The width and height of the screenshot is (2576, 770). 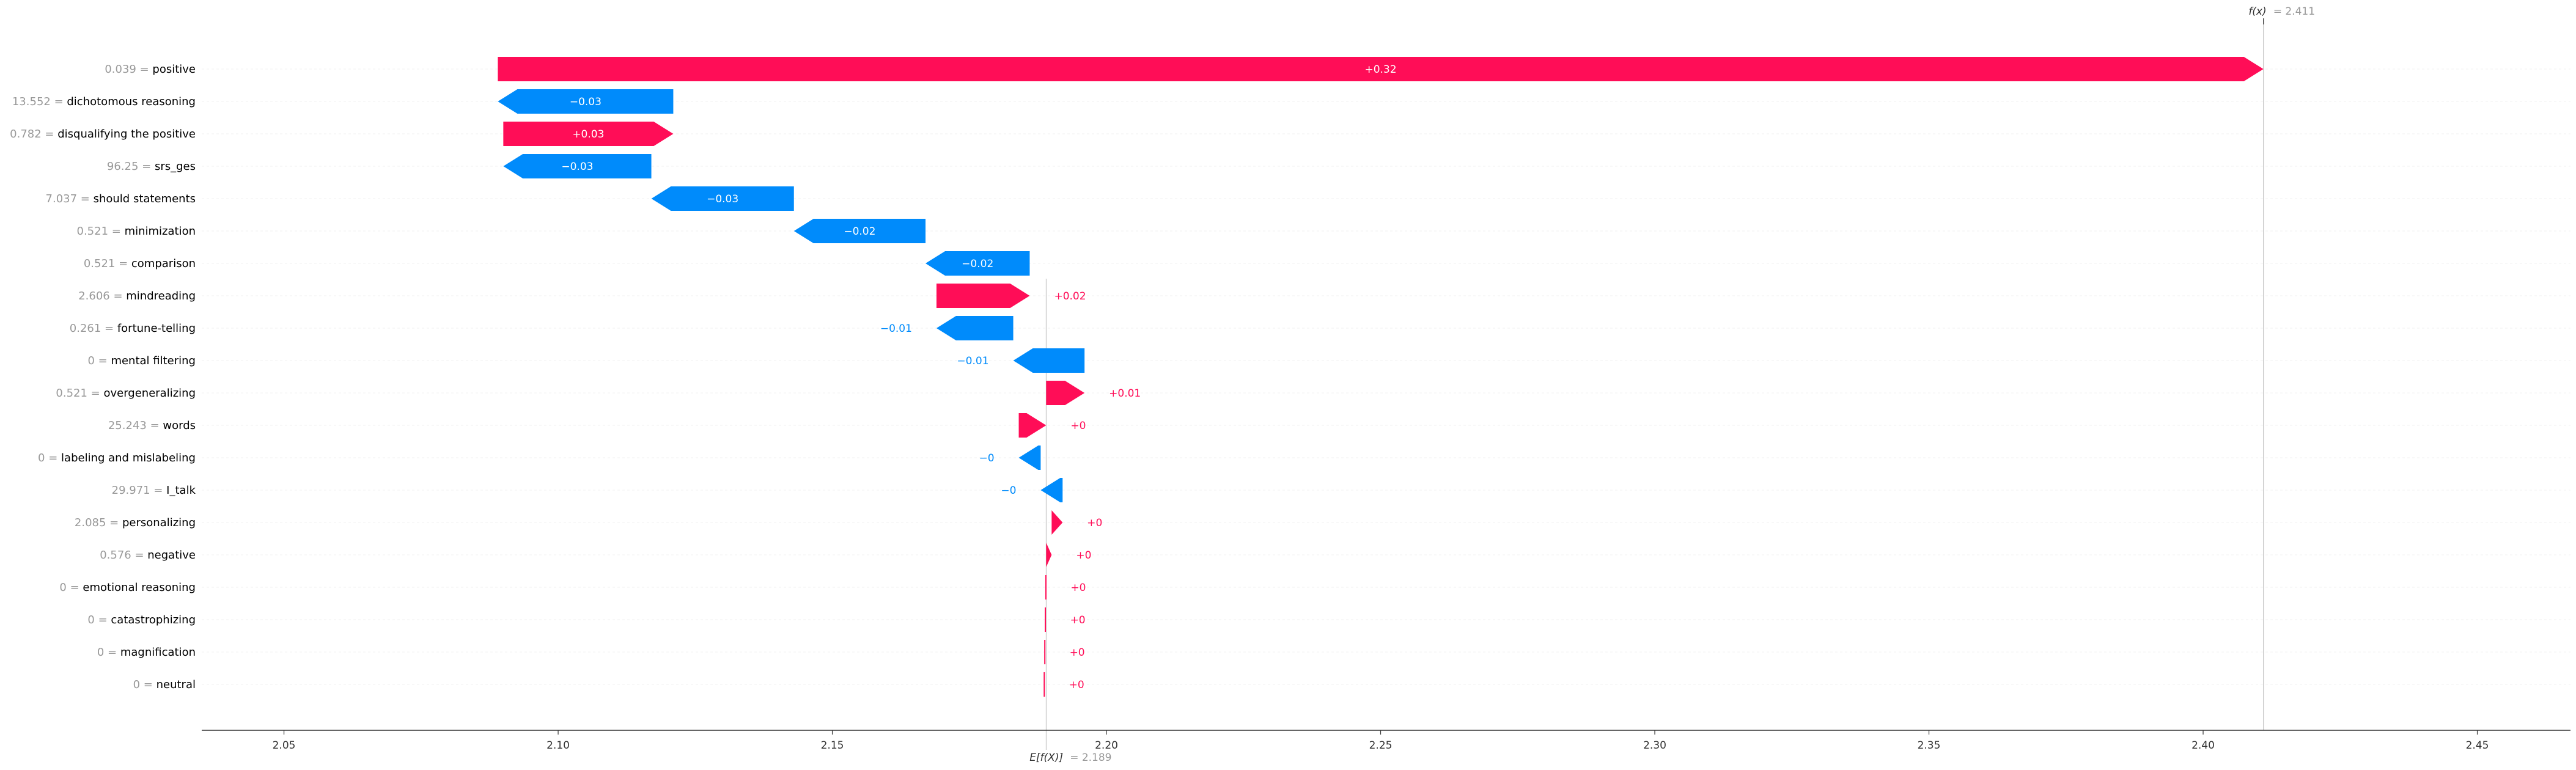 I want to click on base-value-text: = 2.189, so click(x=1090, y=758).